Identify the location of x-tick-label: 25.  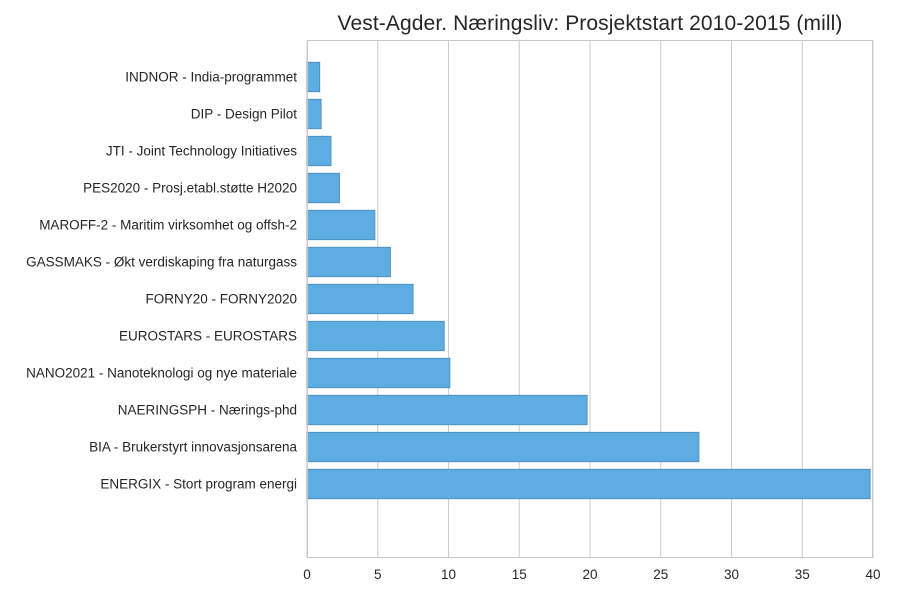
(660, 574).